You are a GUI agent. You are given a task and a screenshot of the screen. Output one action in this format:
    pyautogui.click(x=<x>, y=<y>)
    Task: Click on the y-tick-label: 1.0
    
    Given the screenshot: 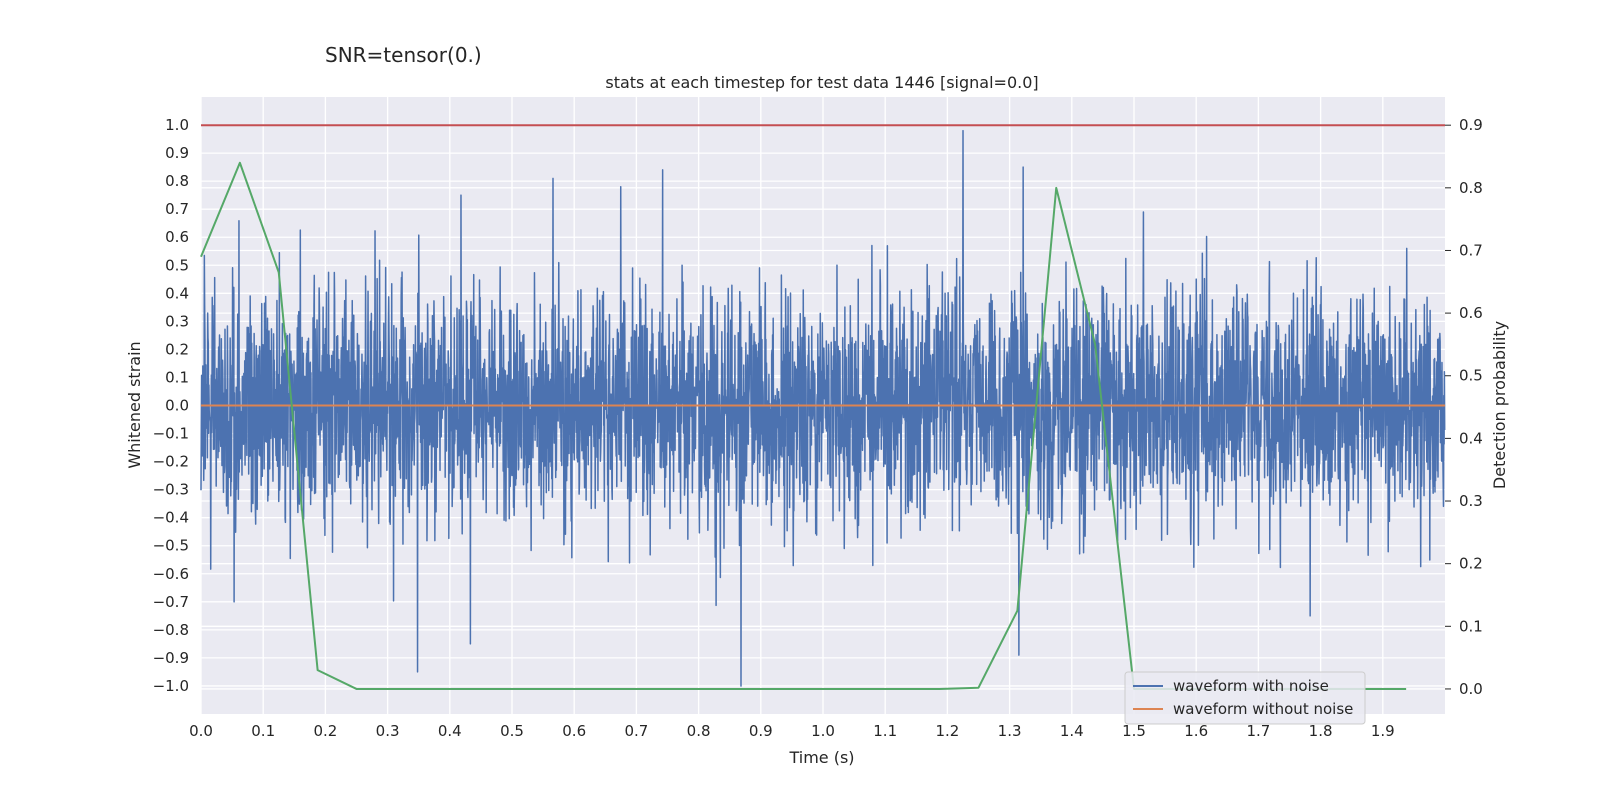 What is the action you would take?
    pyautogui.click(x=177, y=125)
    